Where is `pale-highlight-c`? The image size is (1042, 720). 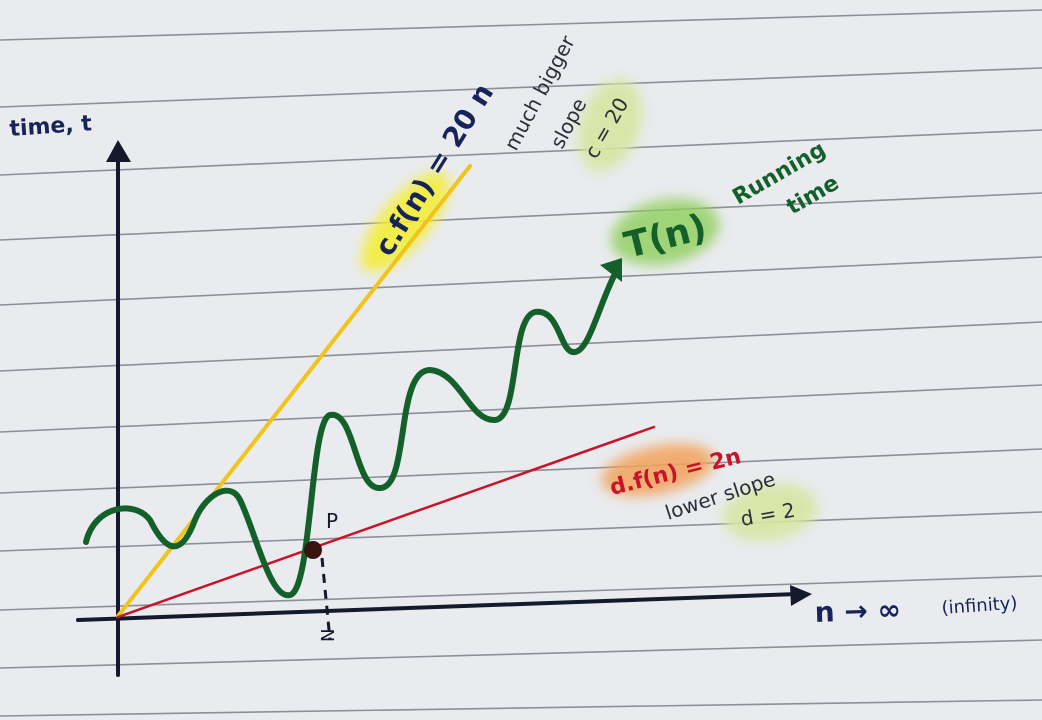 pale-highlight-c is located at coordinates (610, 125).